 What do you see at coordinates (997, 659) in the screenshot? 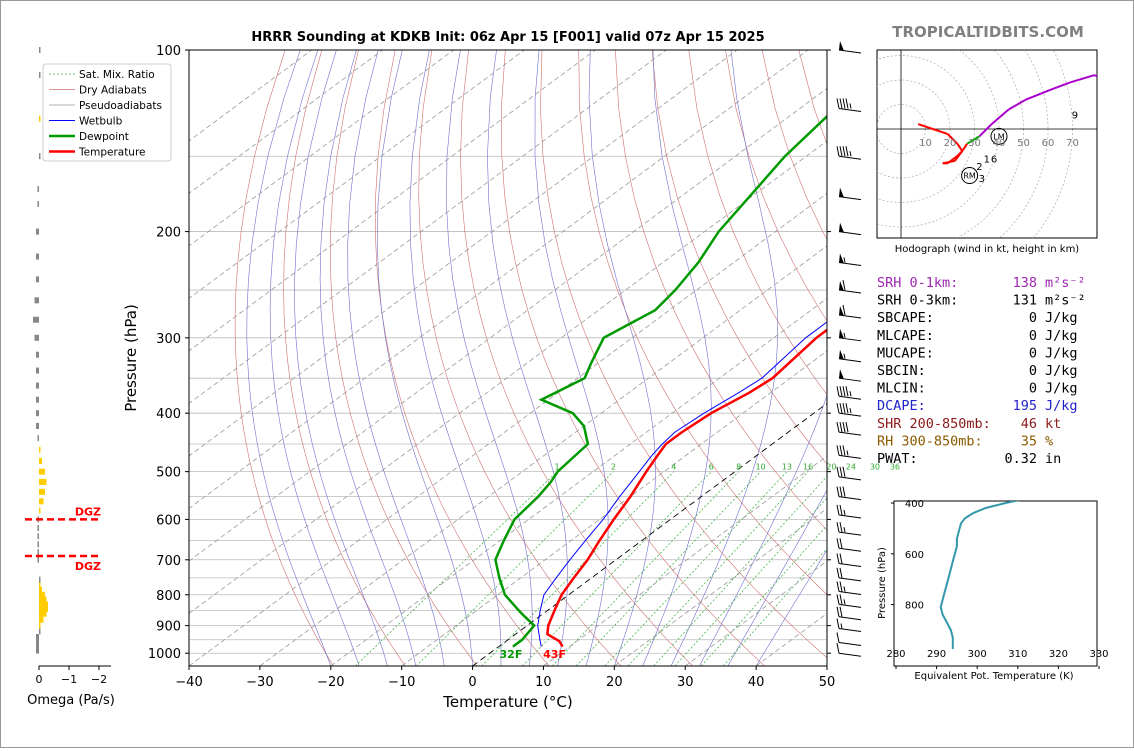
I see `theta-e-x-ticks: 280 290 300 310 320 330` at bounding box center [997, 659].